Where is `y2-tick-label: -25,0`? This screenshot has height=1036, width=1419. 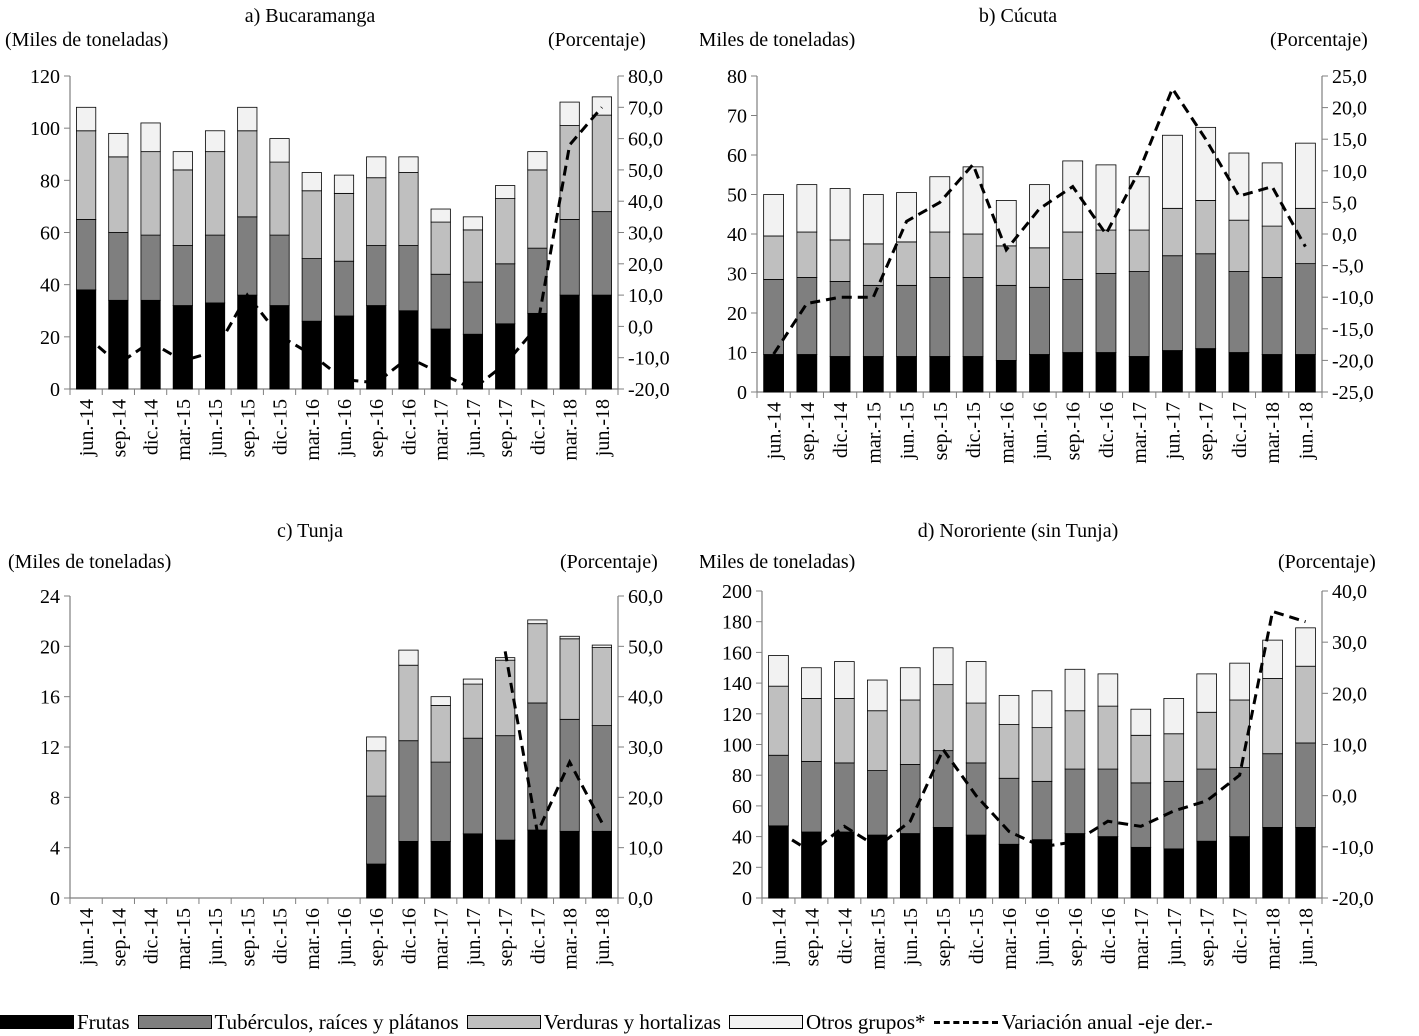
y2-tick-label: -25,0 is located at coordinates (1353, 393).